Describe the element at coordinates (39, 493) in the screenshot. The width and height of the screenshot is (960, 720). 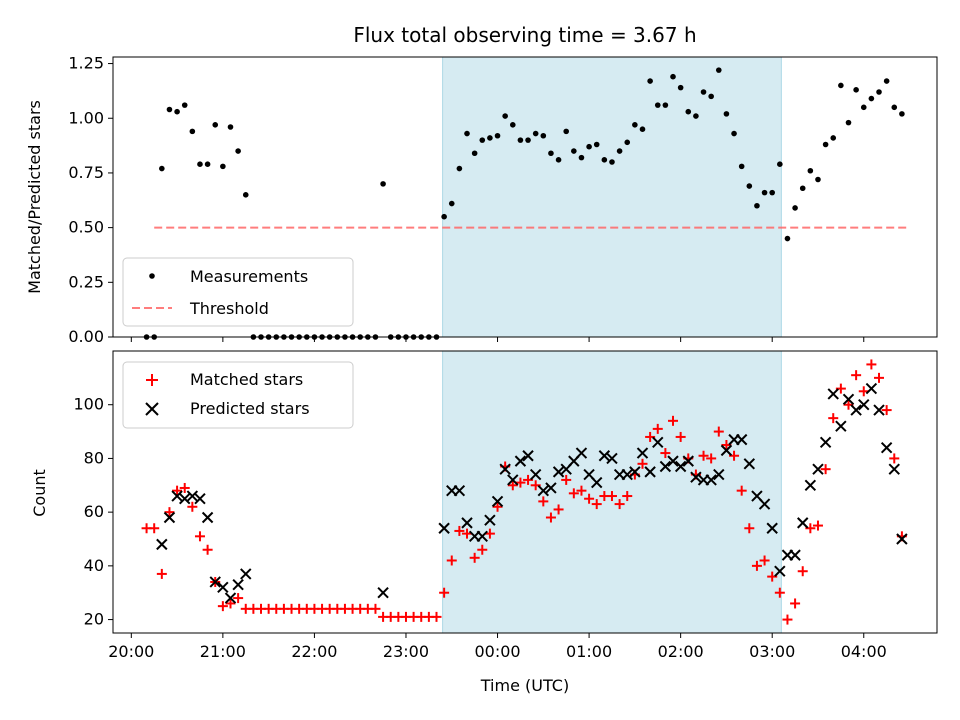
I see `bottom-y-axis-label: Count` at that location.